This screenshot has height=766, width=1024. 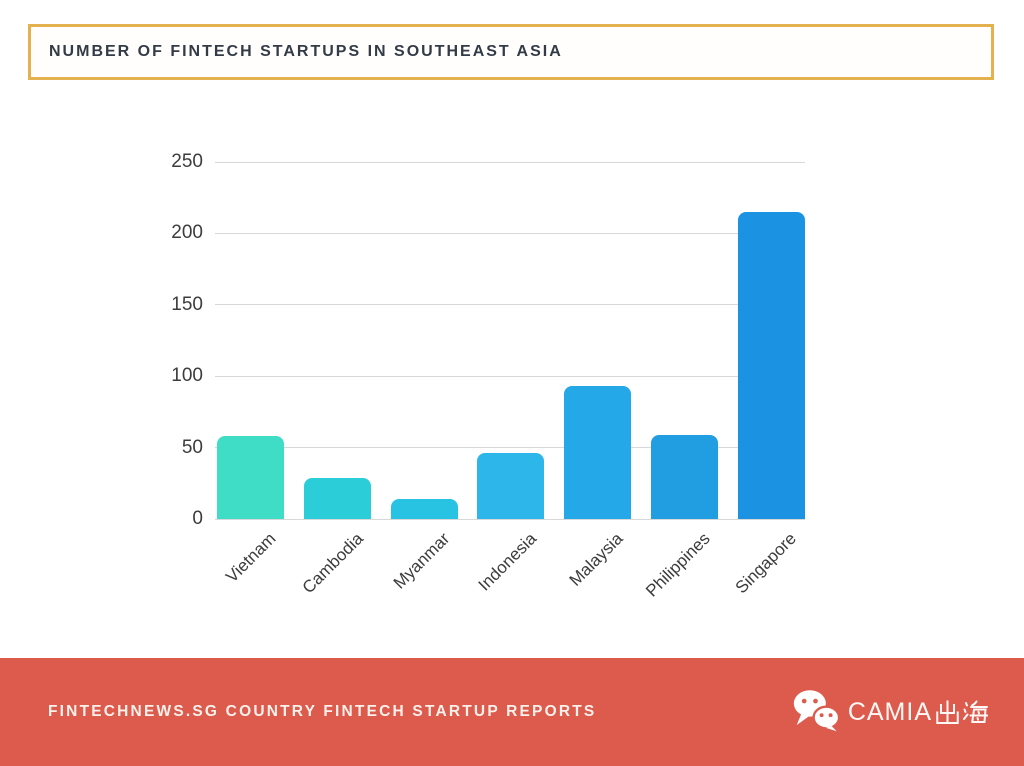 What do you see at coordinates (511, 486) in the screenshot?
I see `bar-indonesia` at bounding box center [511, 486].